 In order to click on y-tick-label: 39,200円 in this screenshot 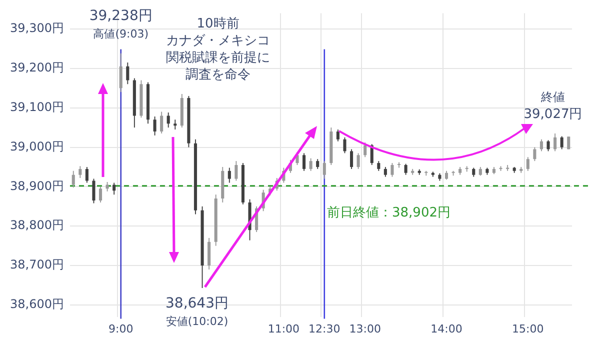, I will do `click(37, 67)`.